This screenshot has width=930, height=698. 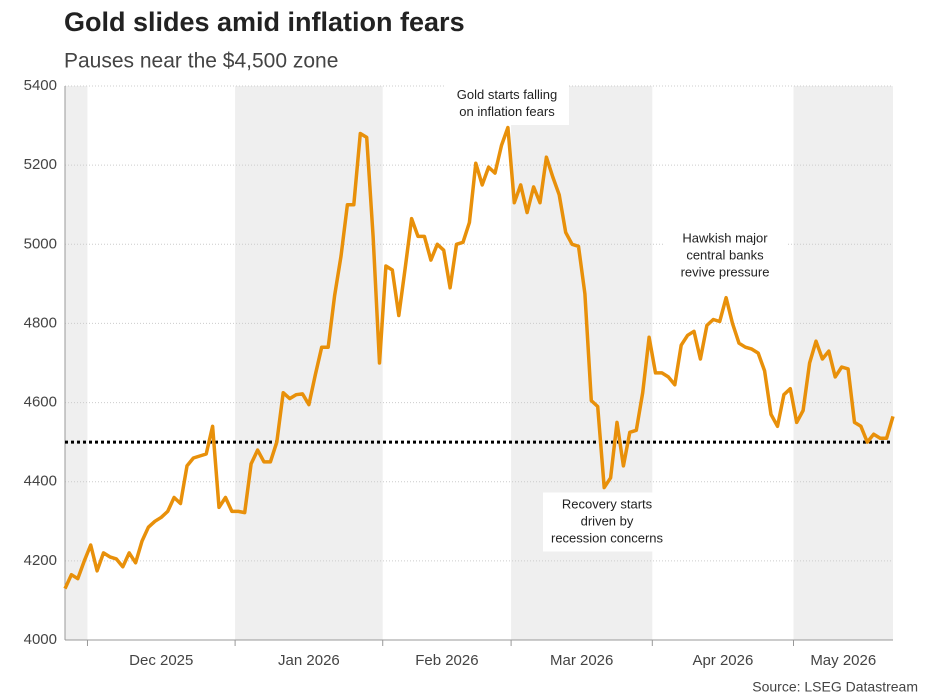 I want to click on x-tick-label: Mar 2026, so click(x=581, y=660).